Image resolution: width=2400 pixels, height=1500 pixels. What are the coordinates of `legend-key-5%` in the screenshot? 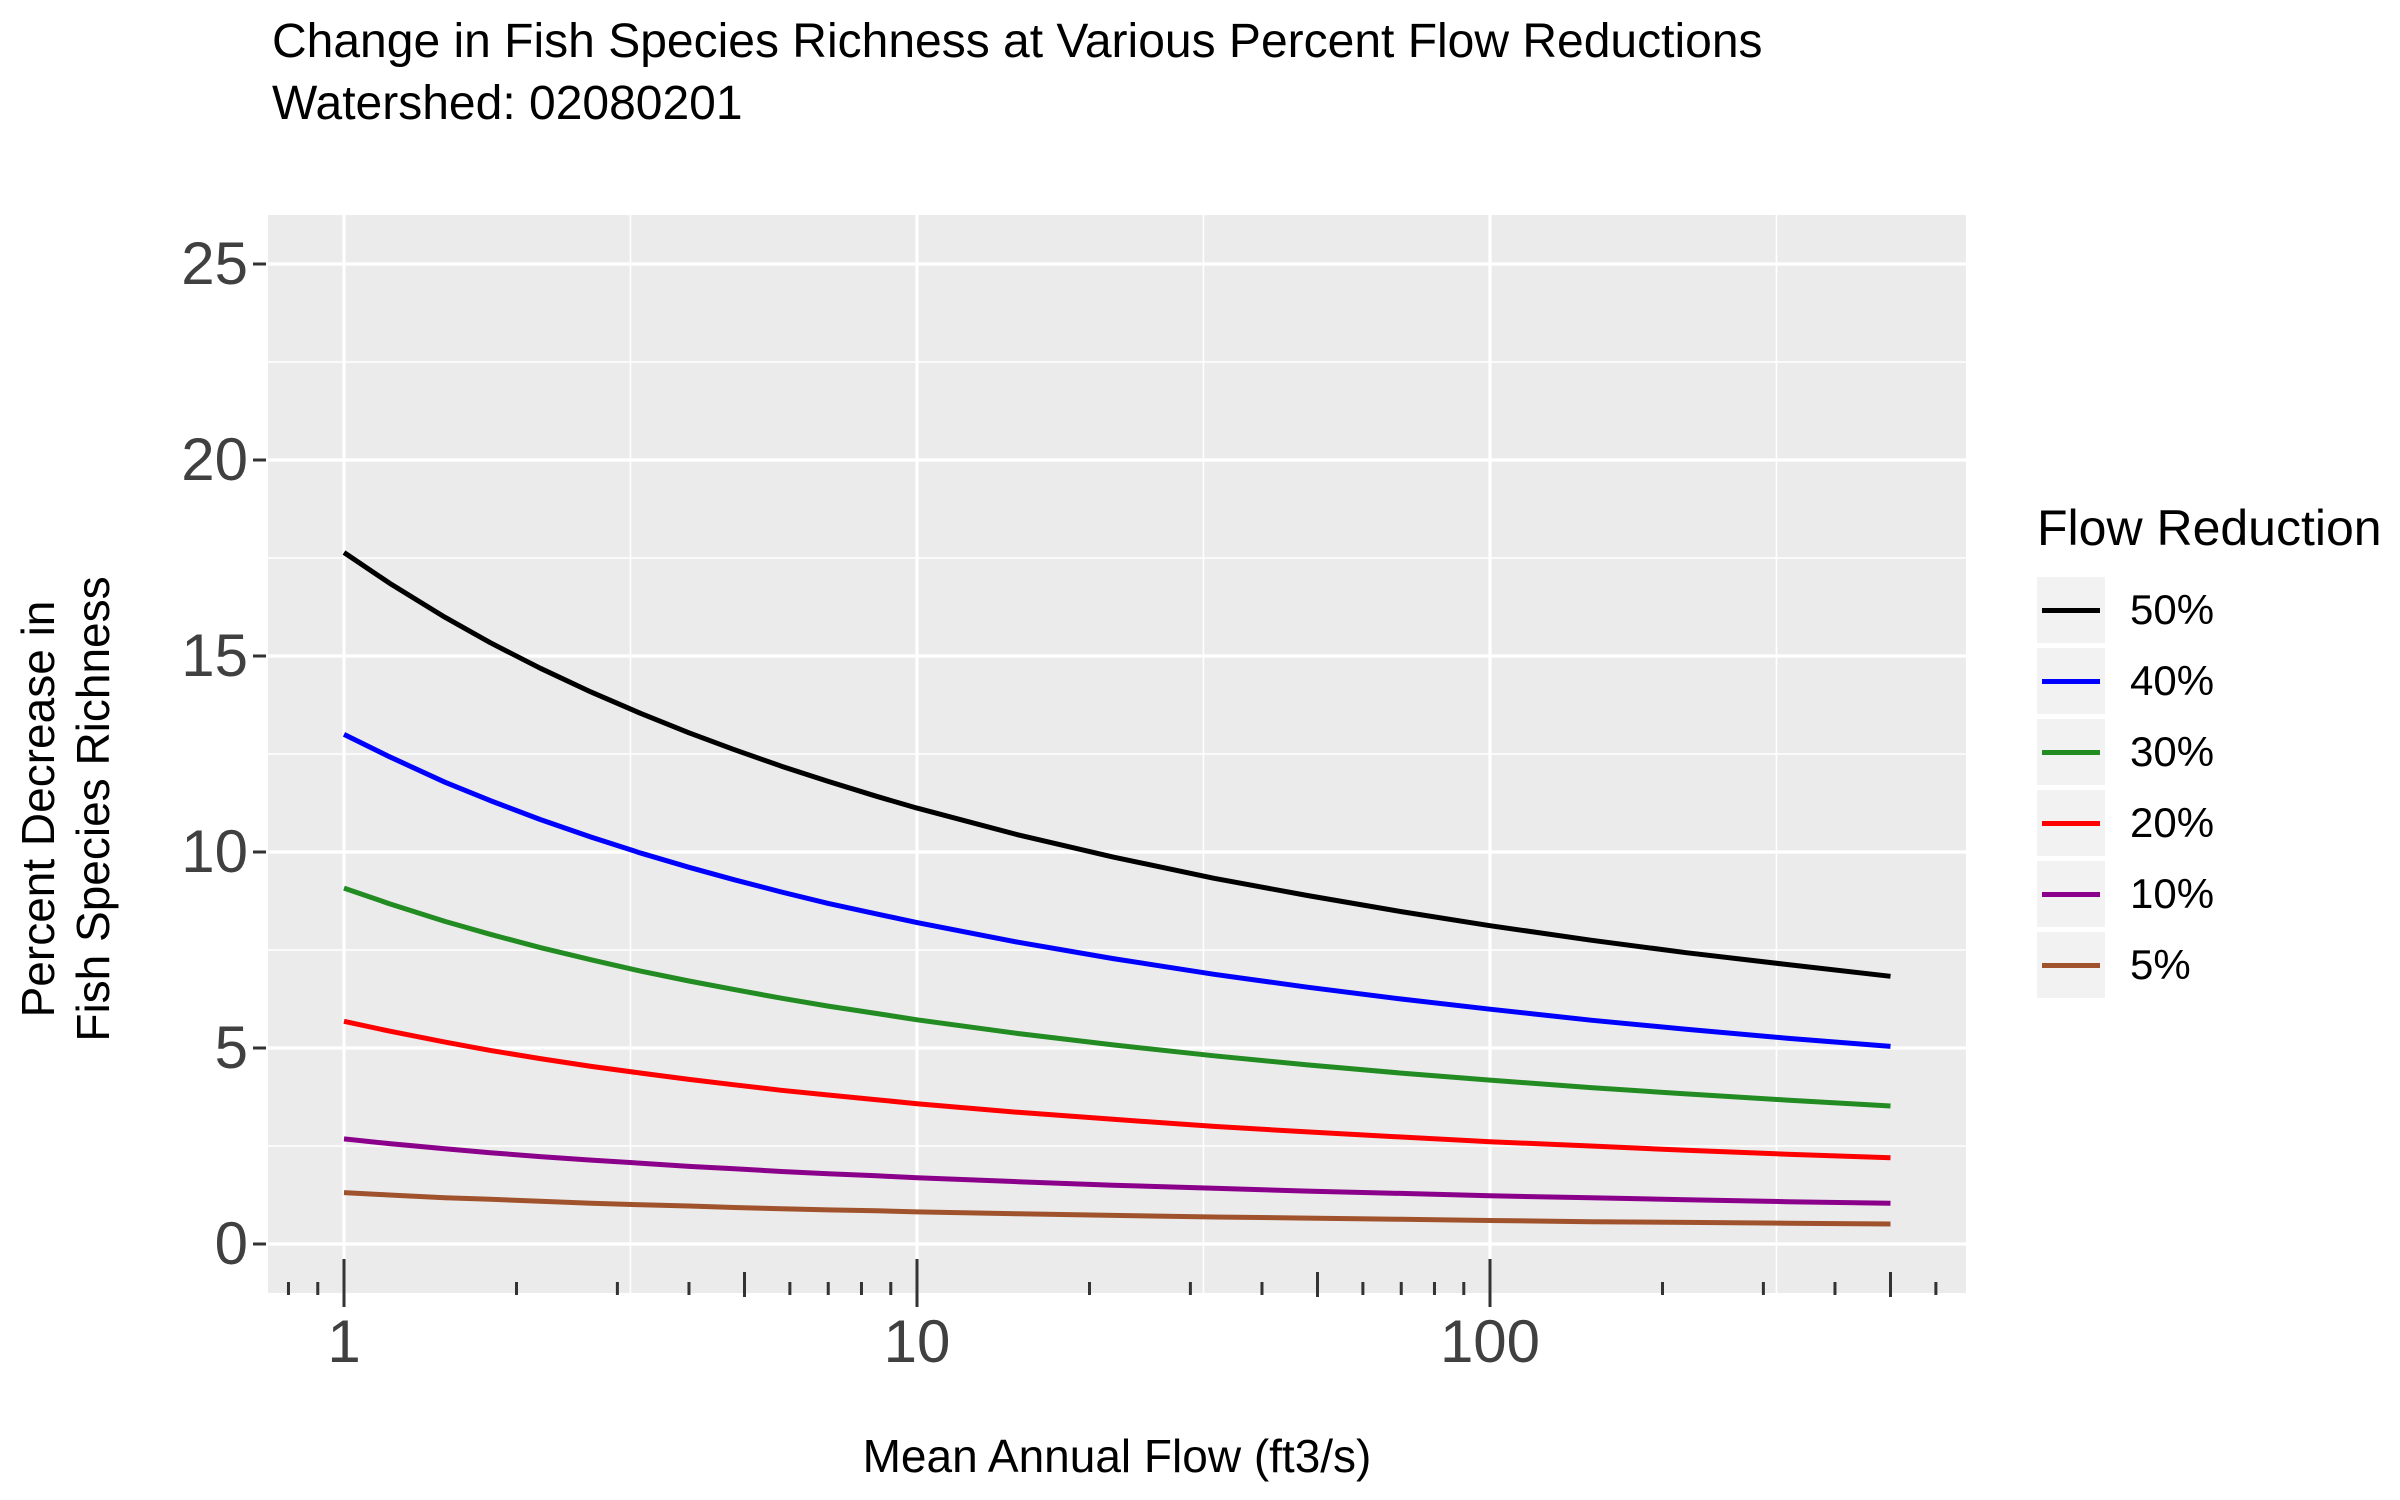 It's located at (2071, 965).